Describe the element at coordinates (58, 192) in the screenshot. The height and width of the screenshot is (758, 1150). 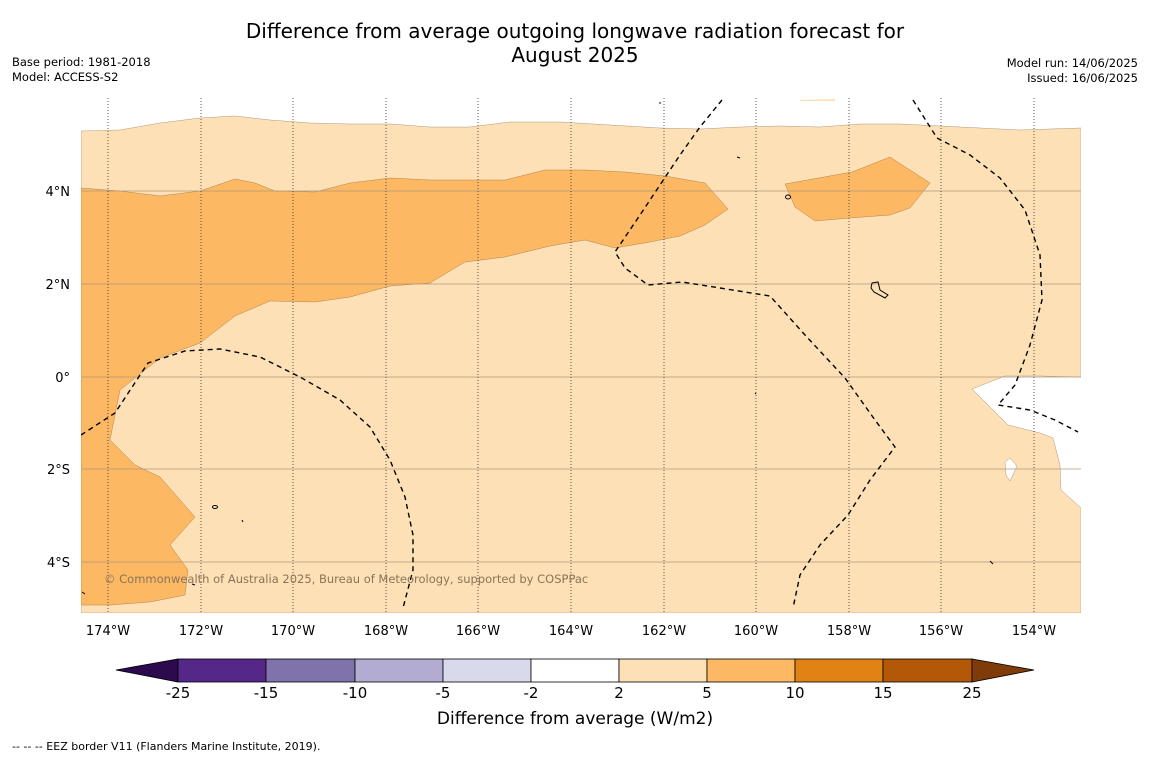
I see `lat-label: 4°N` at that location.